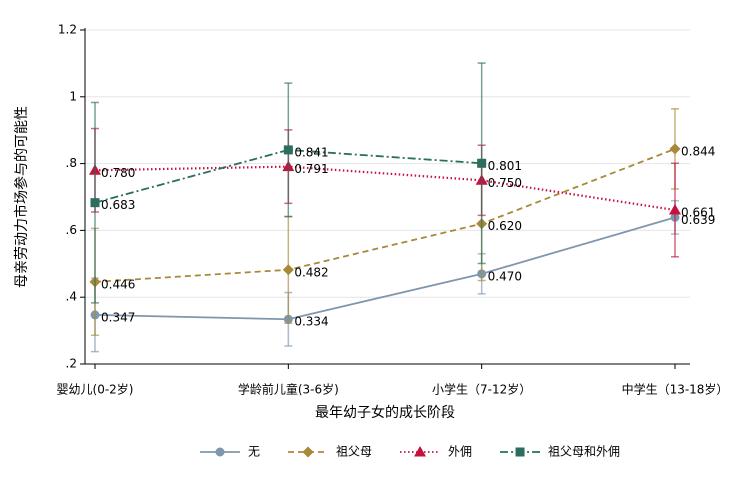 This screenshot has width=737, height=491. Describe the element at coordinates (675, 389) in the screenshot. I see `x-tick-label: 中学生（13-18岁）` at that location.